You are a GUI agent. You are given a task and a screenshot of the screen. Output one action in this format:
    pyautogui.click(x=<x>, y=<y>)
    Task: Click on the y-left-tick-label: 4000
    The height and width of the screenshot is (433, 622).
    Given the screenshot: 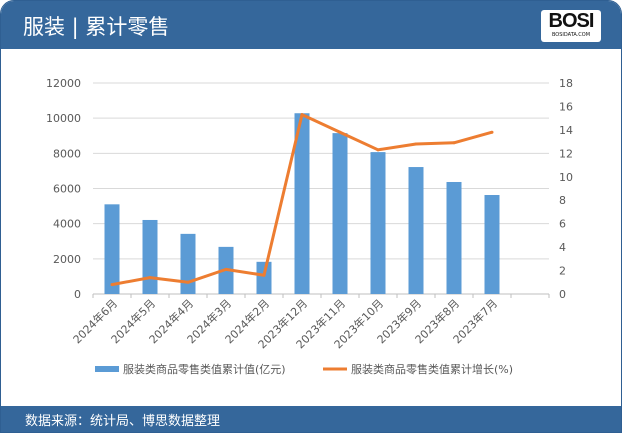 What is the action you would take?
    pyautogui.click(x=67, y=224)
    